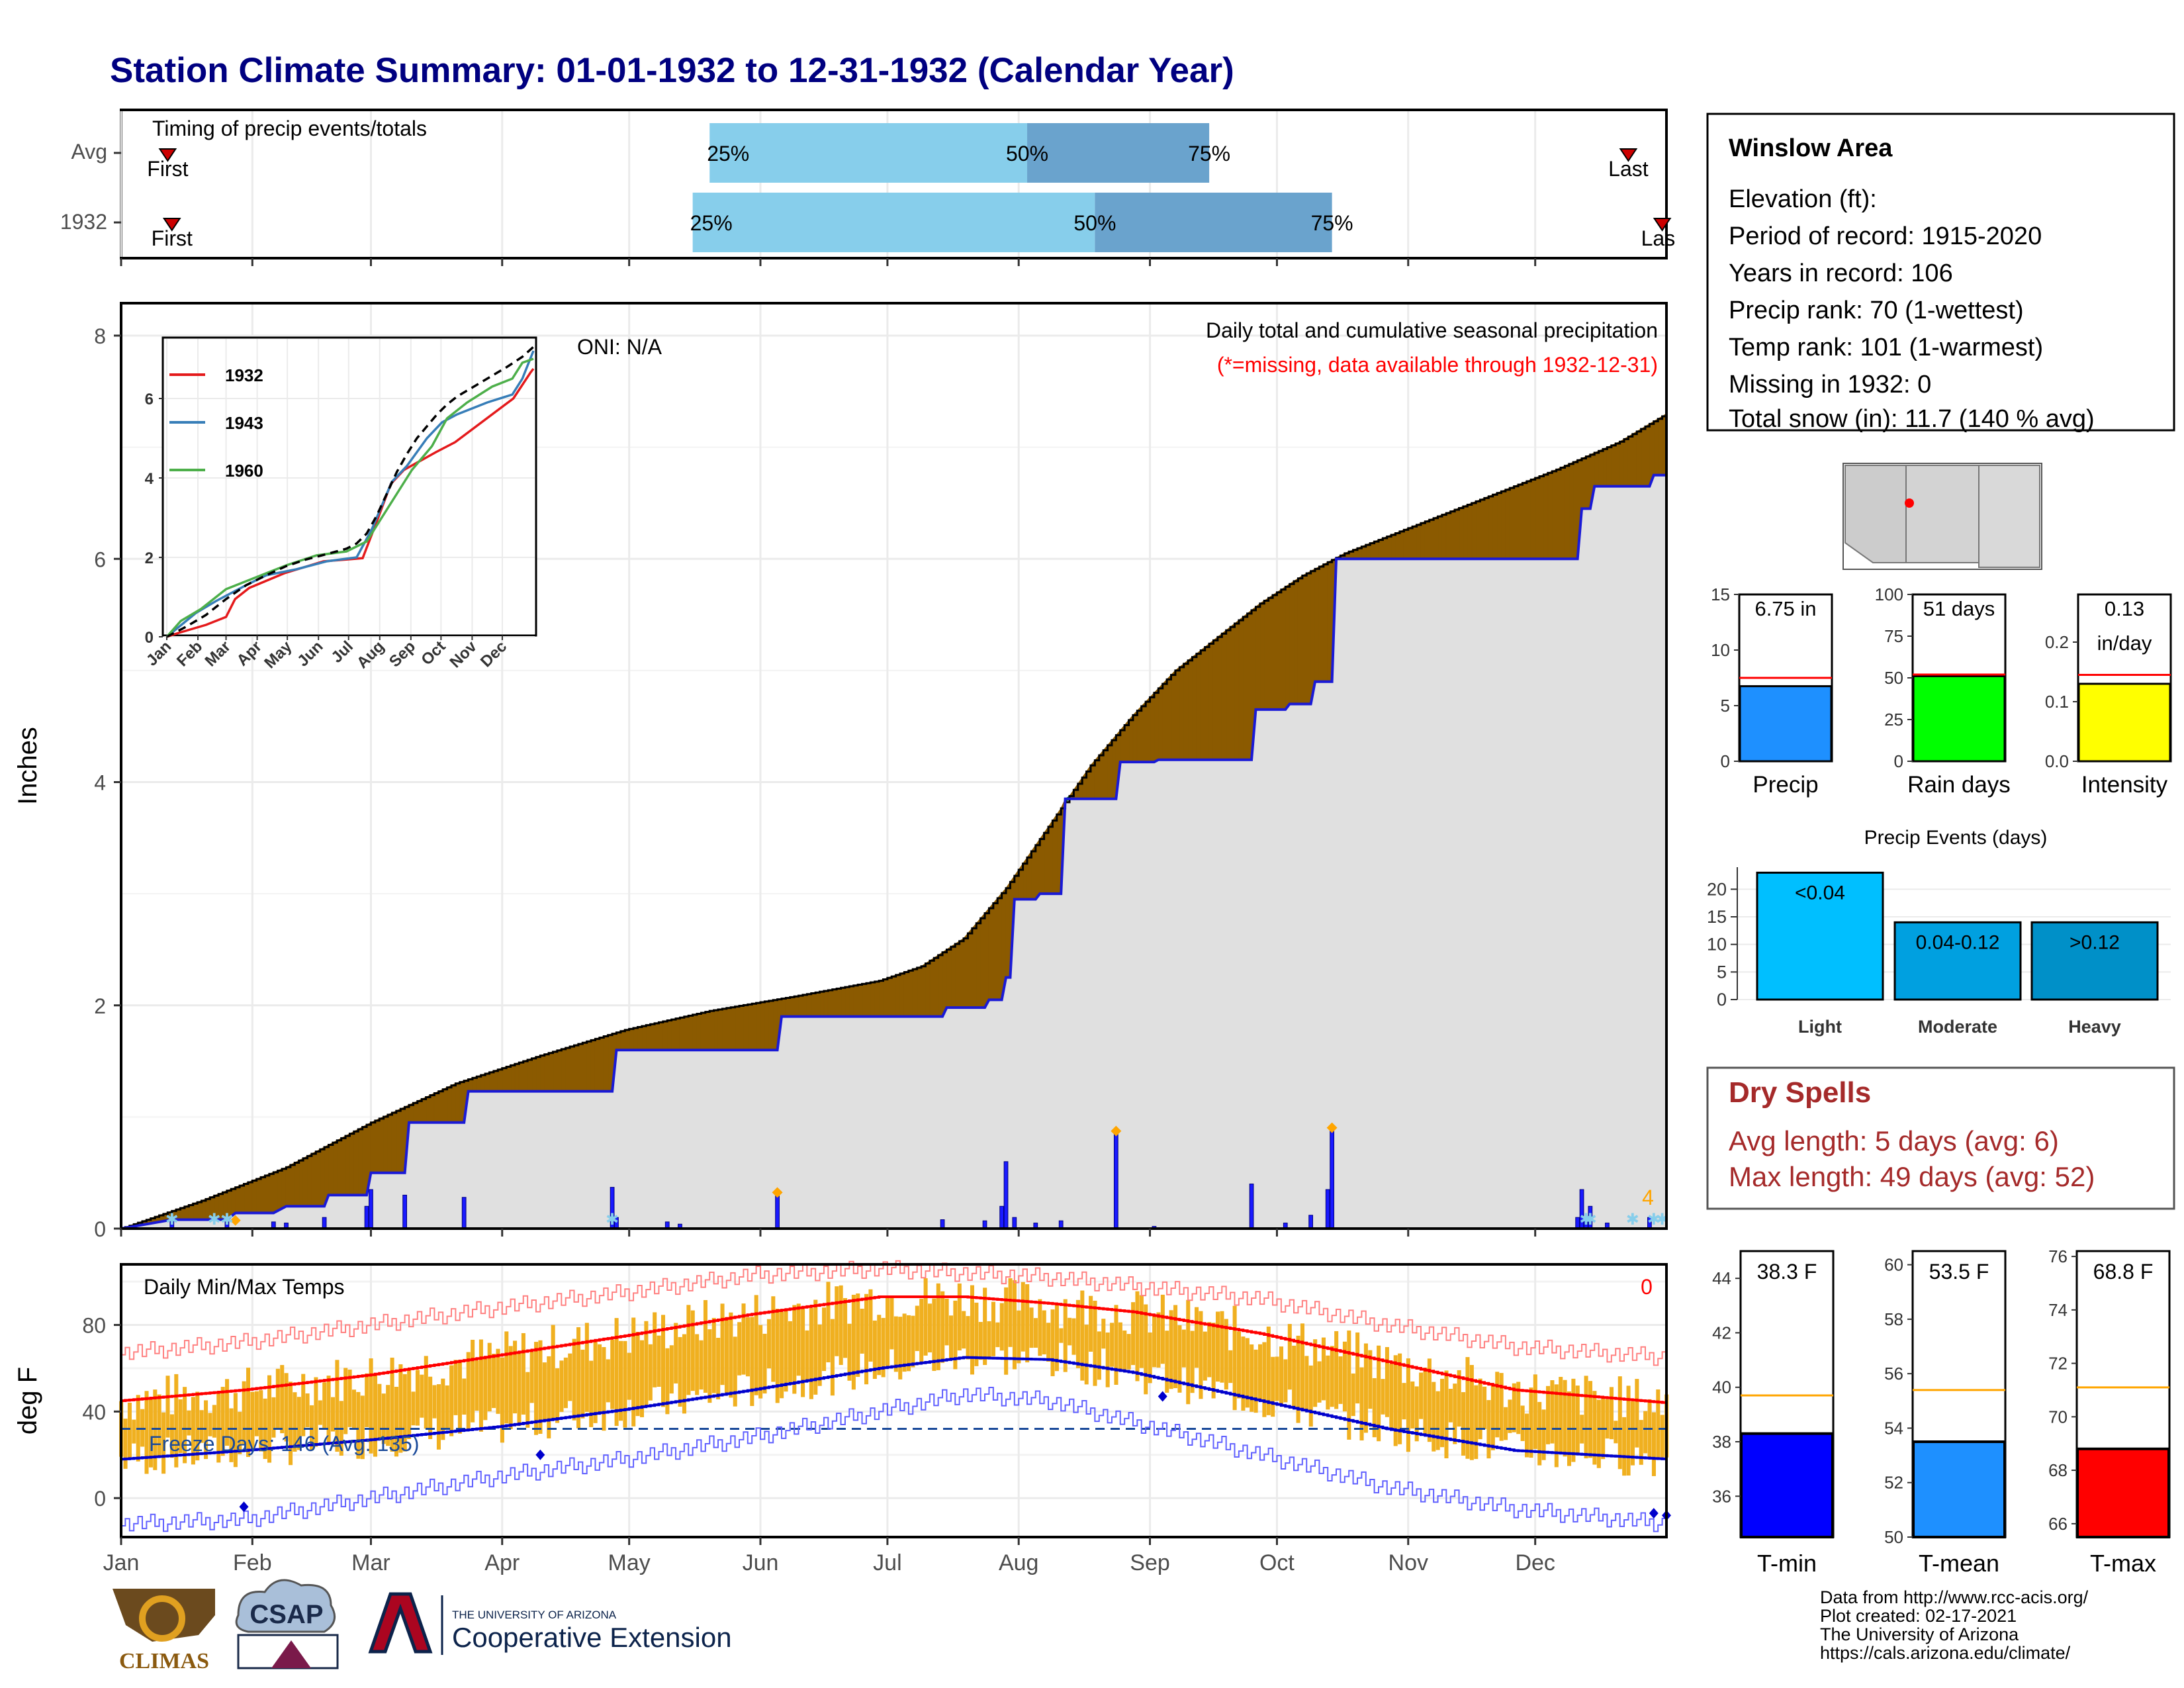 The width and height of the screenshot is (2184, 1688). I want to click on info-line-snow: Total snow (in): 11.7 (140 % avg), so click(1912, 419).